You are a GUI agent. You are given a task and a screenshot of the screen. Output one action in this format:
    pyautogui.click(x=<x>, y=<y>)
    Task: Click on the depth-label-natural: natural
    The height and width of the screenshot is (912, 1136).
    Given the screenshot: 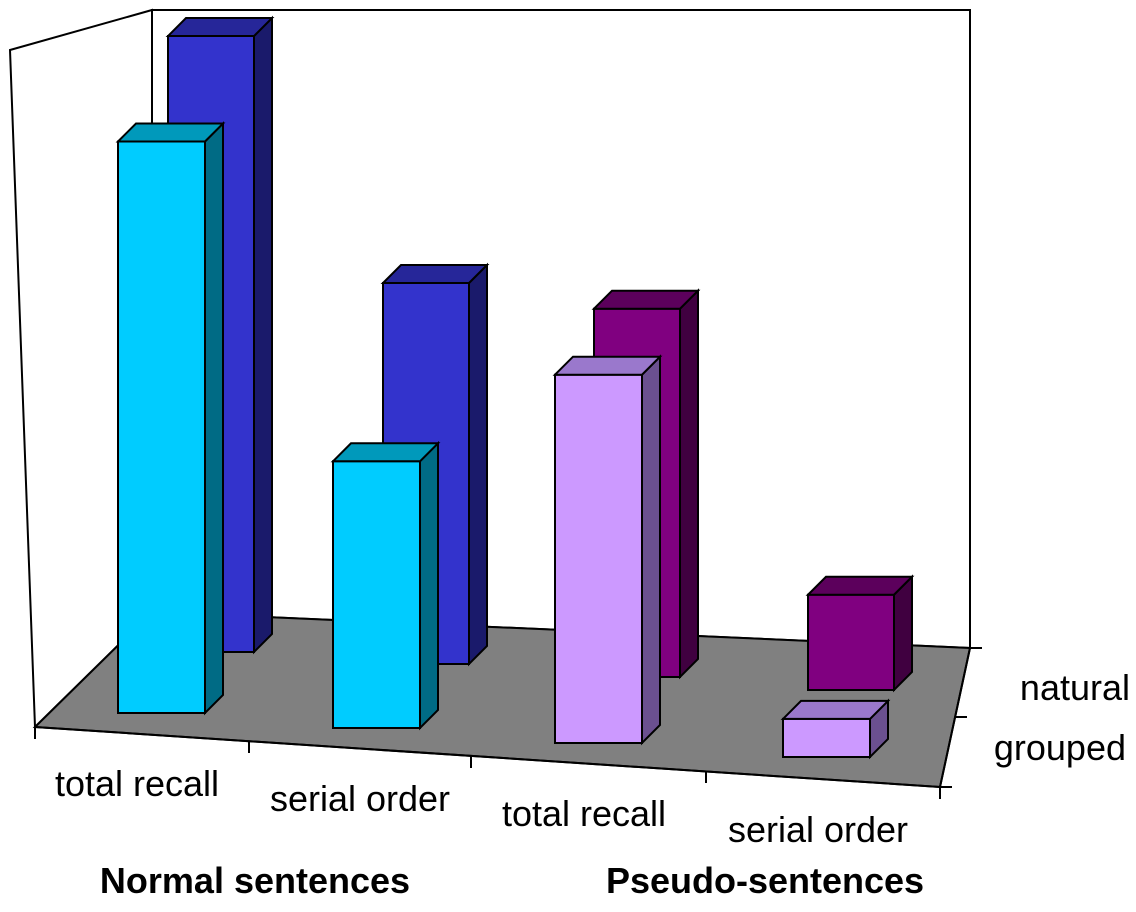 What is the action you would take?
    pyautogui.click(x=1075, y=687)
    